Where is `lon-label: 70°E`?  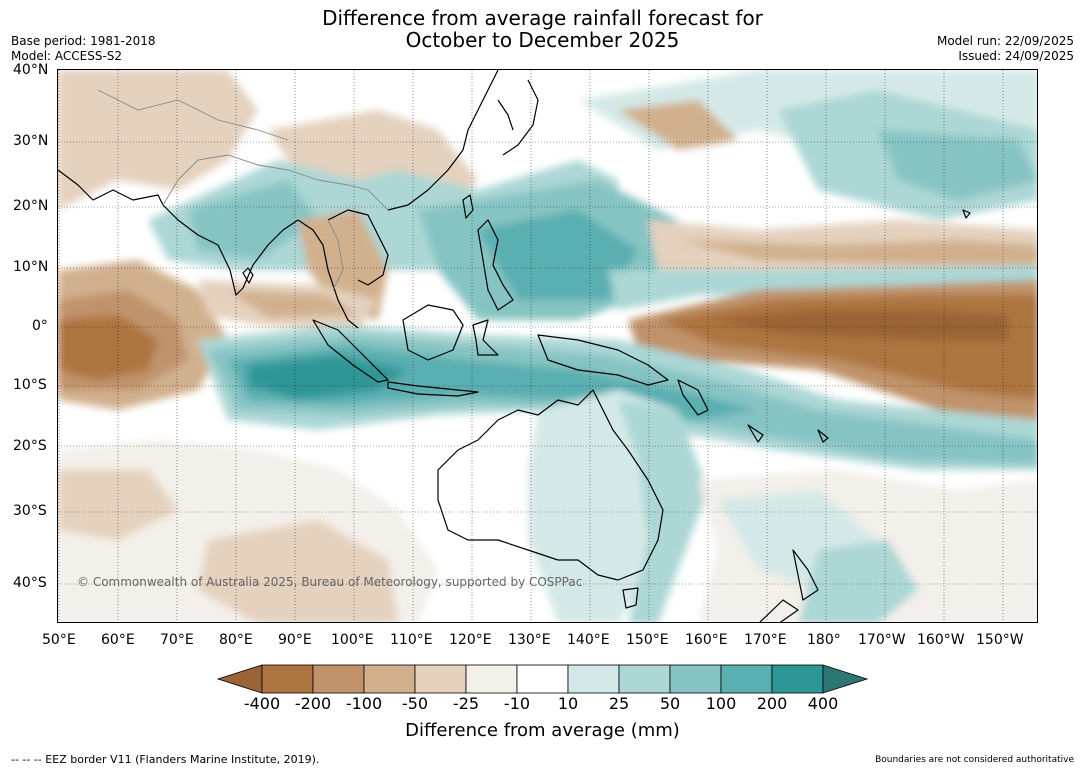
lon-label: 70°E is located at coordinates (177, 640).